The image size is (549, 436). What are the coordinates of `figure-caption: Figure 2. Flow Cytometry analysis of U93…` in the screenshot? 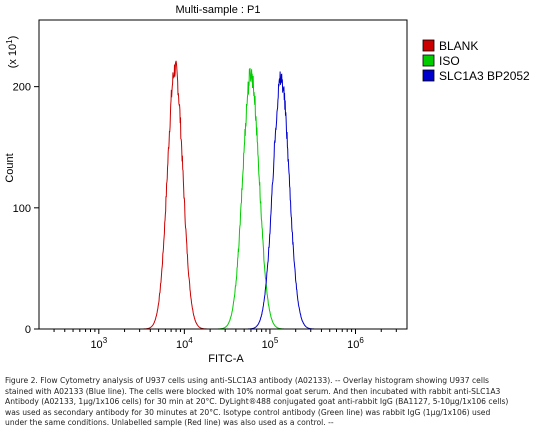 It's located at (272, 402).